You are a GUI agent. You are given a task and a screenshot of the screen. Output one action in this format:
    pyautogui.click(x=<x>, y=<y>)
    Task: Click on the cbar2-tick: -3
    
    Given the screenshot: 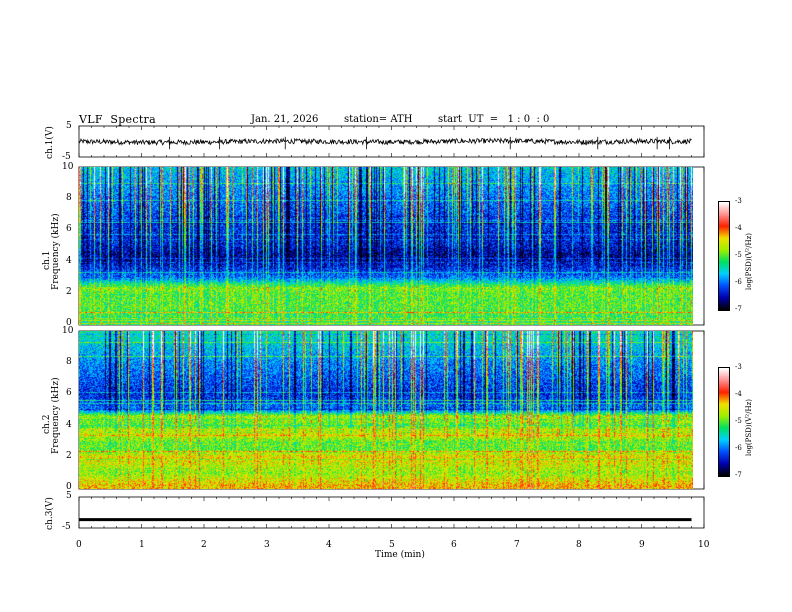 What is the action you would take?
    pyautogui.click(x=738, y=367)
    